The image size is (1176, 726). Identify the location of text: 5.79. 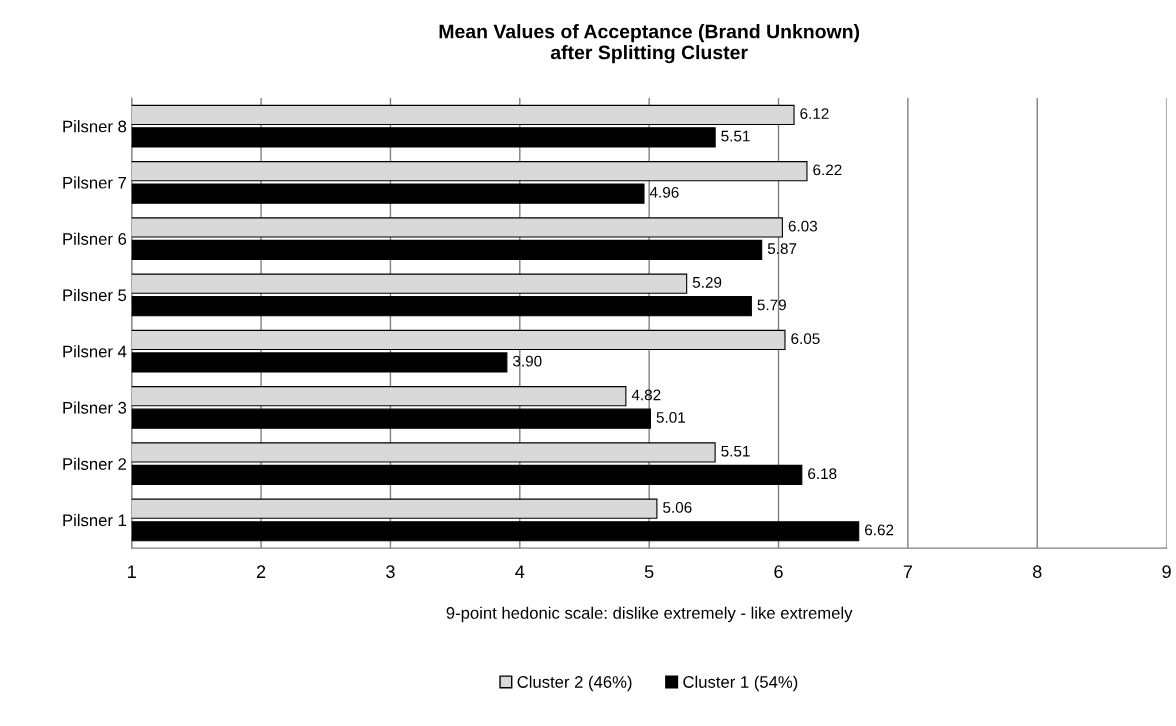
(771, 305).